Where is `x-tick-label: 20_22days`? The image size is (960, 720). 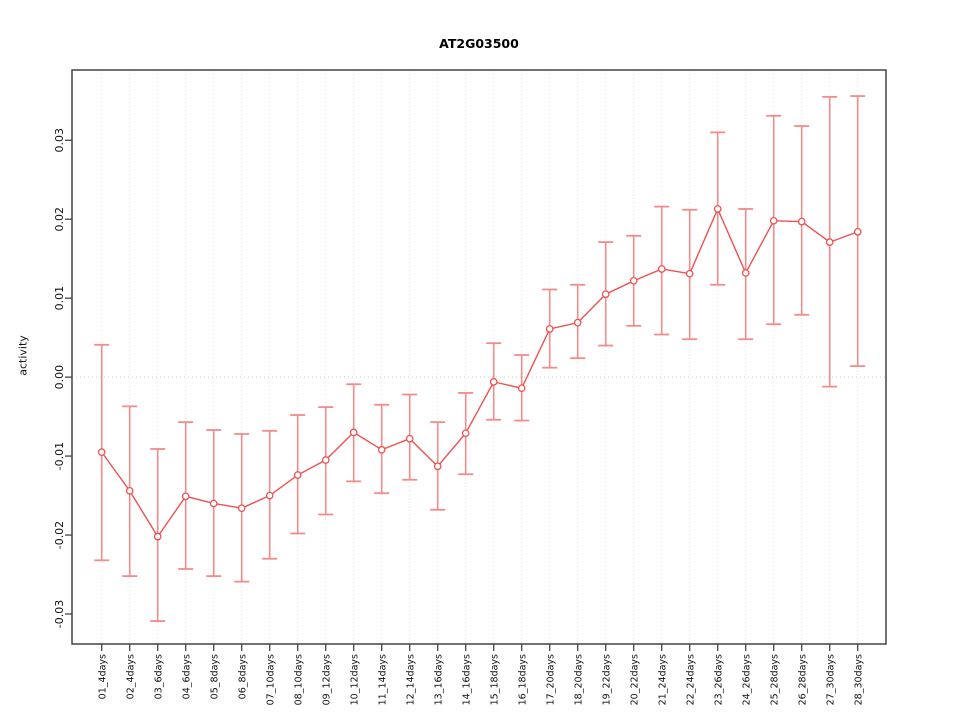 x-tick-label: 20_22days is located at coordinates (635, 679).